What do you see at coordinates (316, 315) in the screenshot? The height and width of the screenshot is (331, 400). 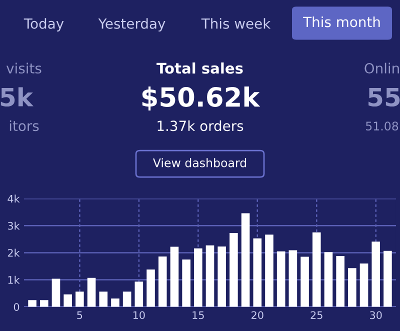 I see `x-tick-label: 25` at bounding box center [316, 315].